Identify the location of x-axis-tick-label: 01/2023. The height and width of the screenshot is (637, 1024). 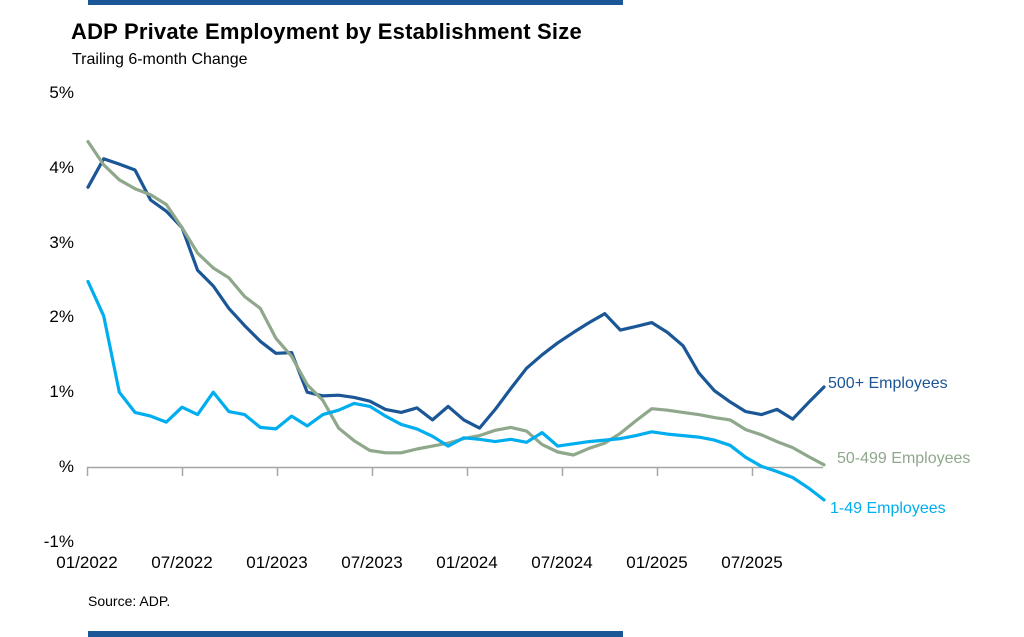
(277, 562).